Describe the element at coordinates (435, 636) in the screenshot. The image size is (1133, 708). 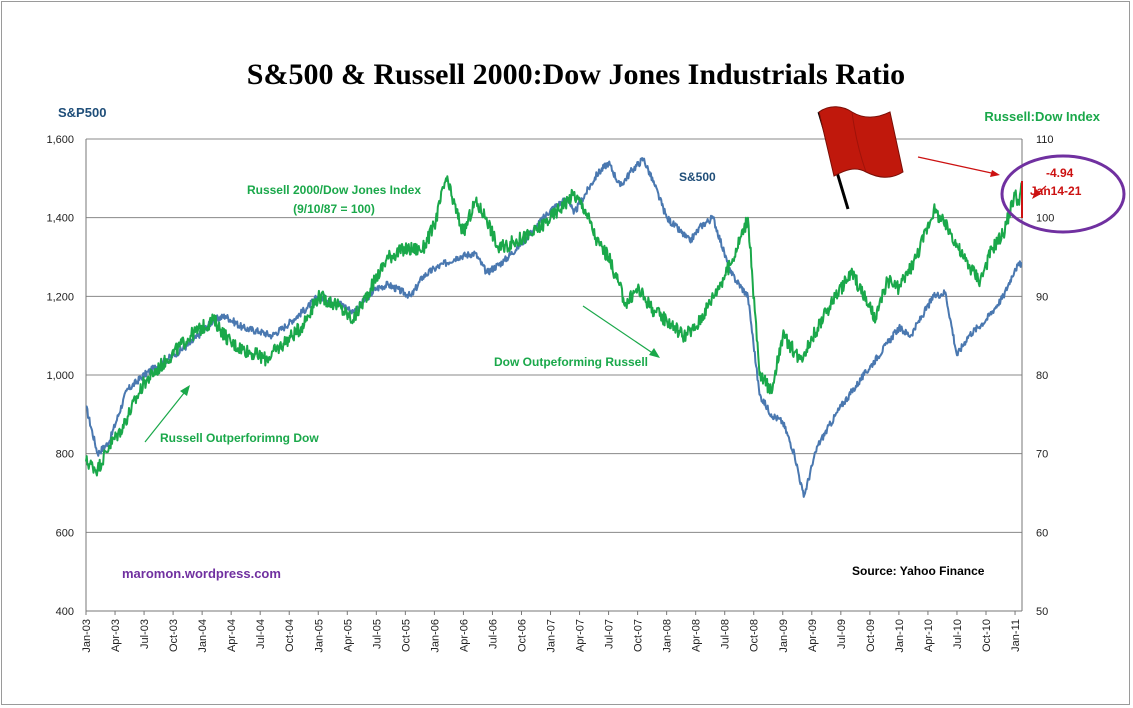
I see `x-tick-label: Jan-06` at that location.